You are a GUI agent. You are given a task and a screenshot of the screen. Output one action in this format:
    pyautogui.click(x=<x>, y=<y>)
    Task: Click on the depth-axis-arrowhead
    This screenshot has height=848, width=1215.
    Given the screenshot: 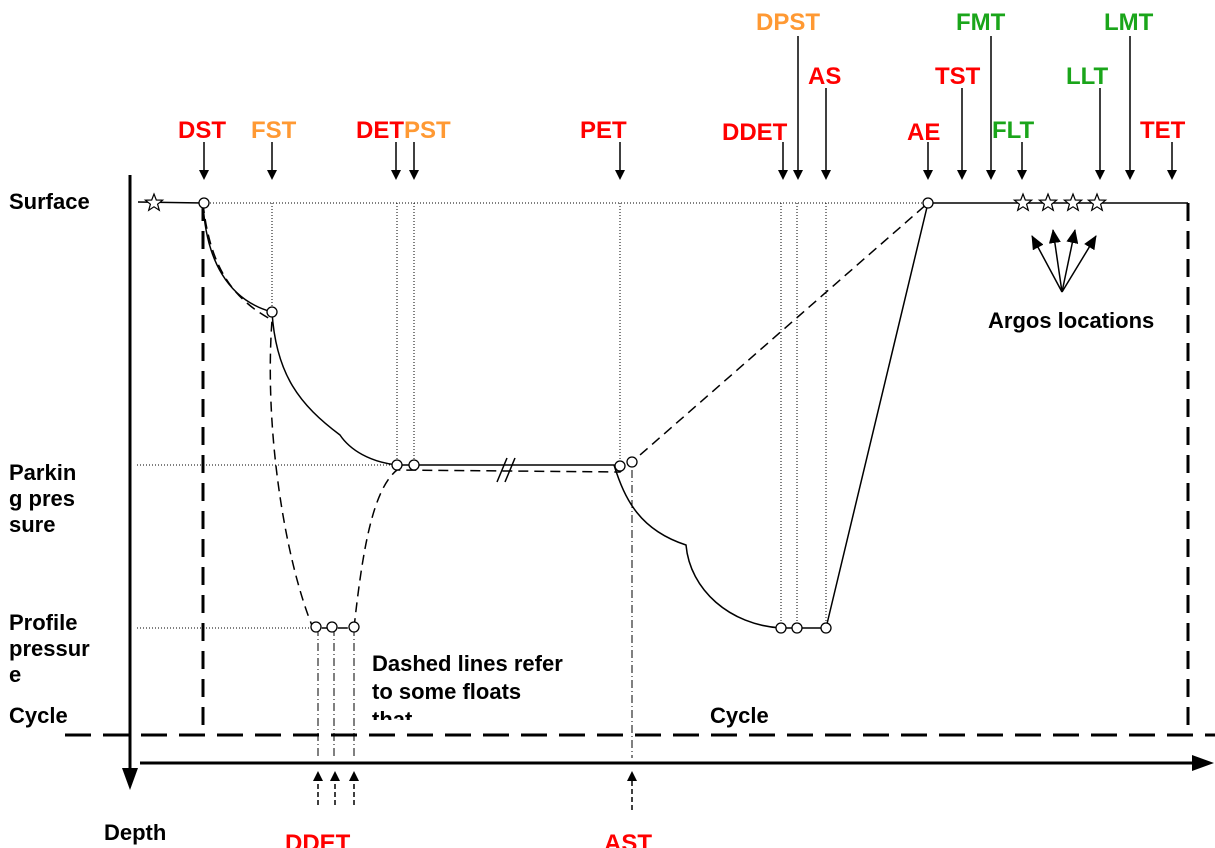 What is the action you would take?
    pyautogui.click(x=130, y=779)
    